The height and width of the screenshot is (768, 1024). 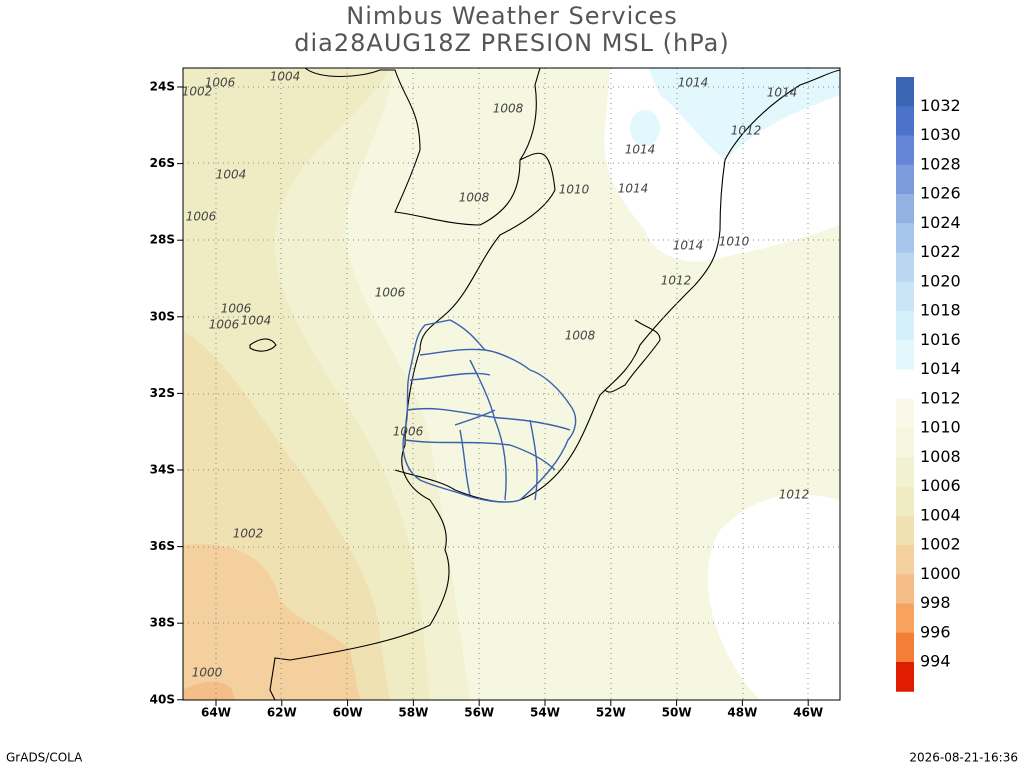 I want to click on colorbar-label: 1022, so click(x=940, y=251).